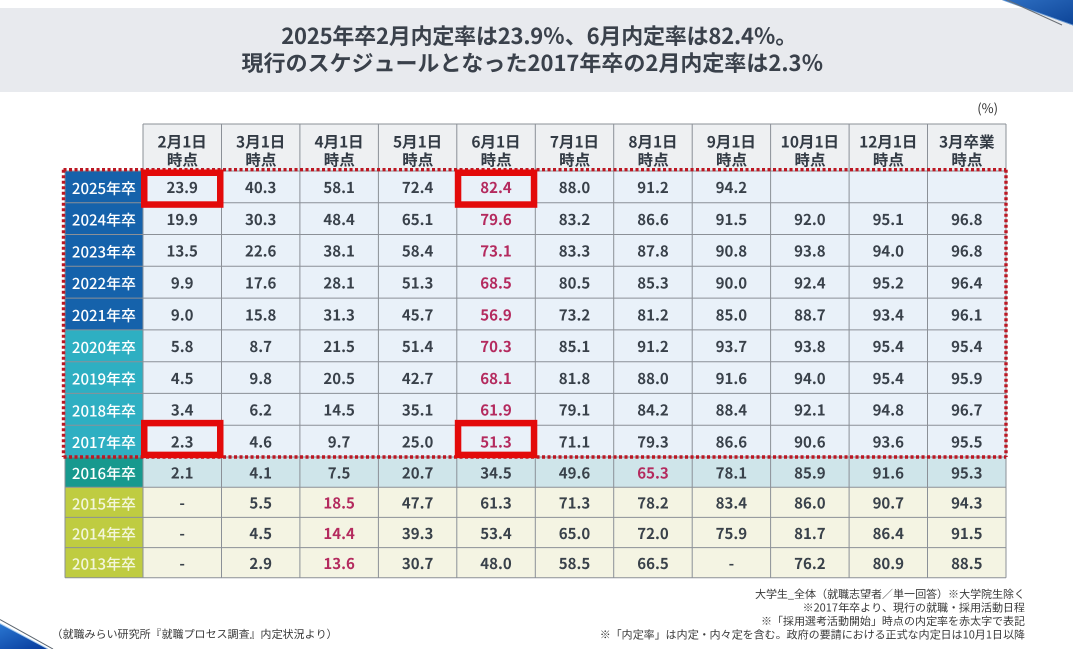 This screenshot has height=649, width=1073. I want to click on svg-text: 76.2, so click(810, 563).